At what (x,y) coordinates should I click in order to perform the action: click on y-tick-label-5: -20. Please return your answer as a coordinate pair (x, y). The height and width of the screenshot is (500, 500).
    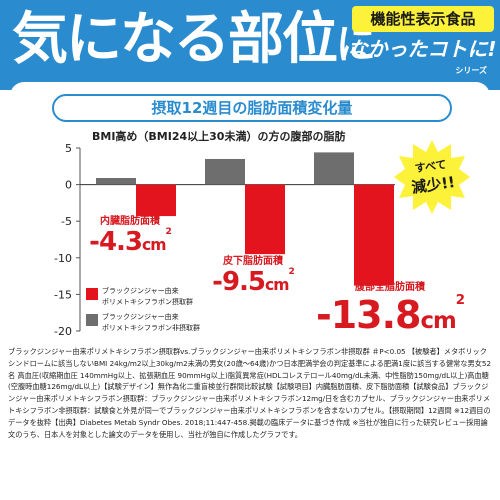
    Looking at the image, I should click on (63, 331).